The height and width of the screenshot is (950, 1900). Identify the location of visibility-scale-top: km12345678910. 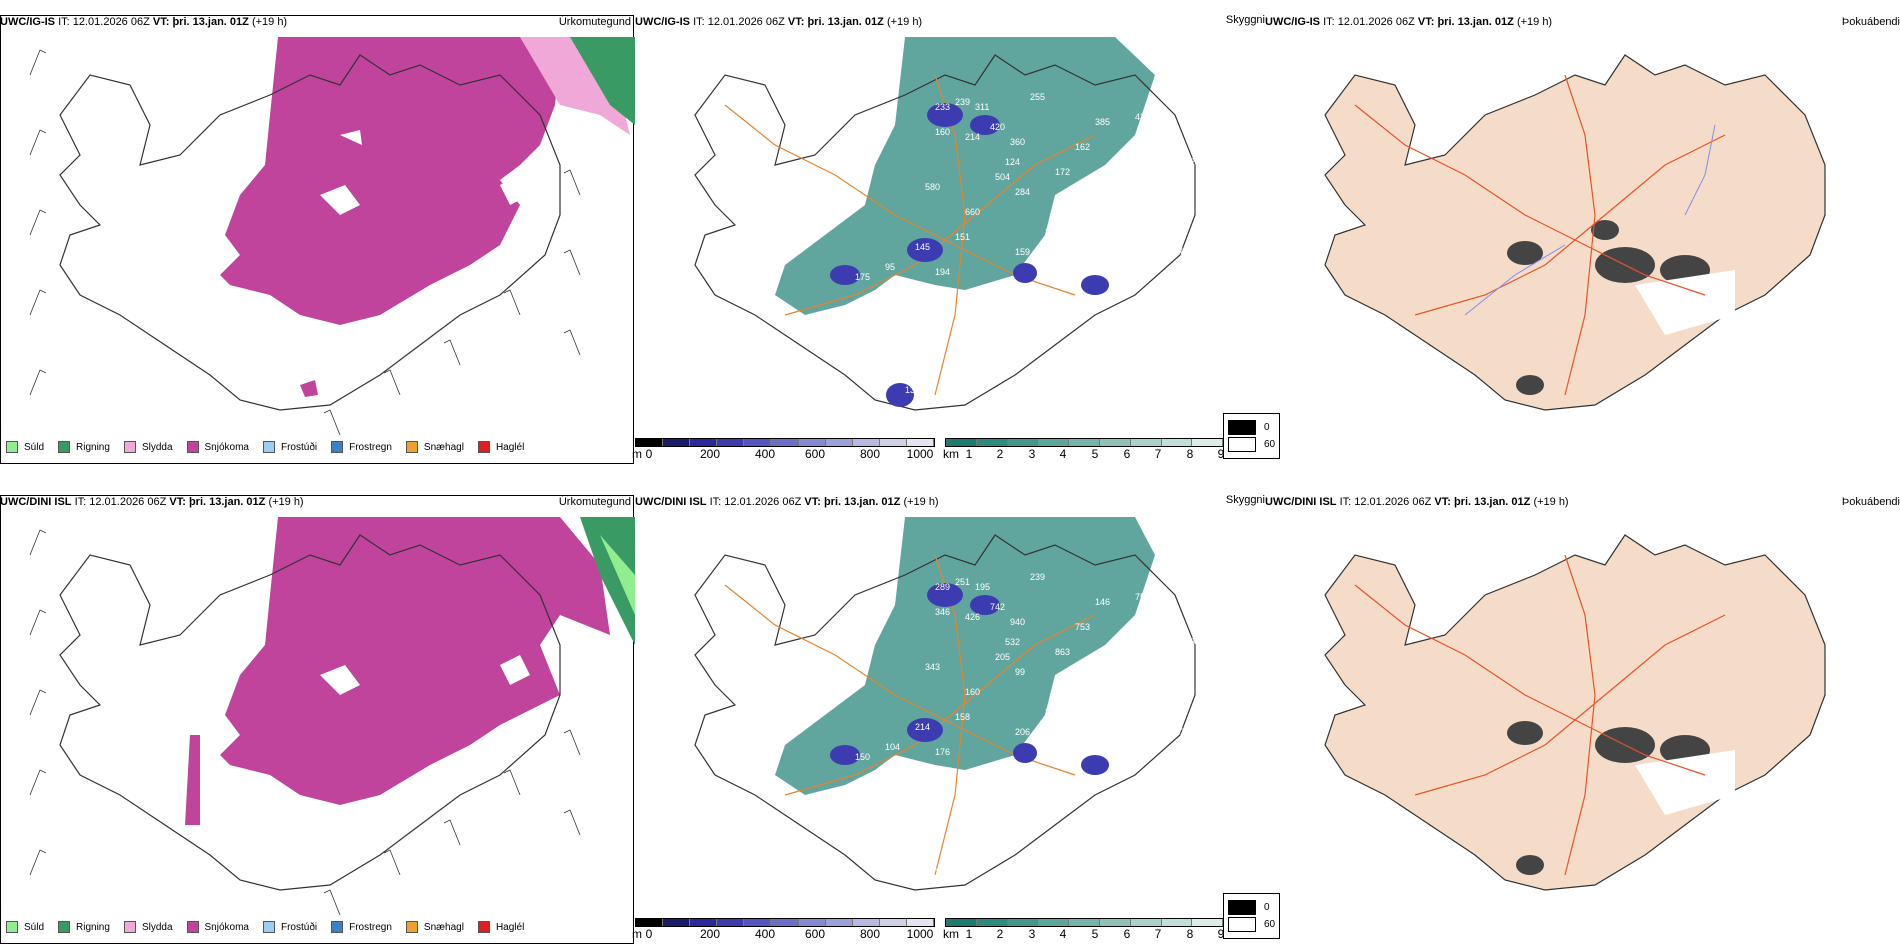
(1099, 449).